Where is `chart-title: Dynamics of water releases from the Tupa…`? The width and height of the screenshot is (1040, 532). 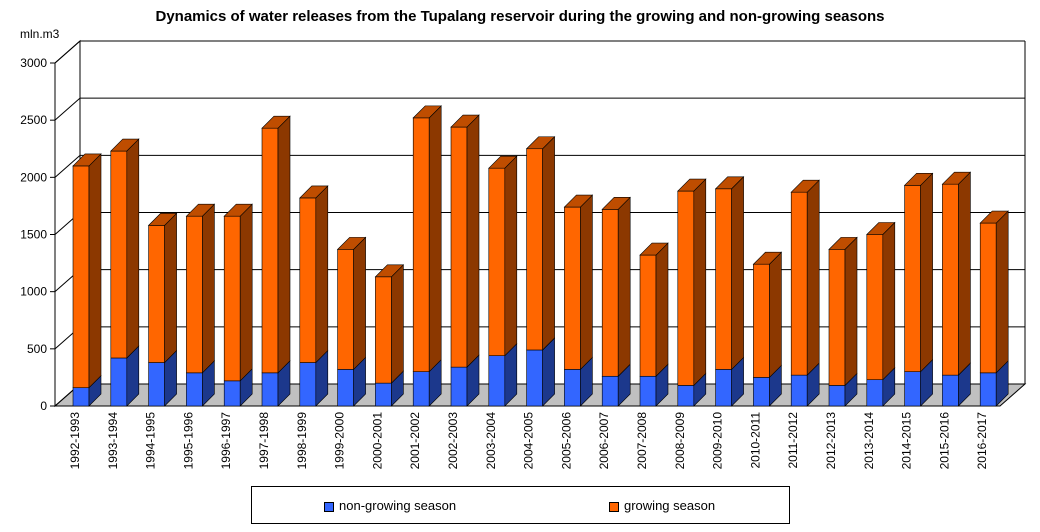 chart-title: Dynamics of water releases from the Tupa… is located at coordinates (520, 16).